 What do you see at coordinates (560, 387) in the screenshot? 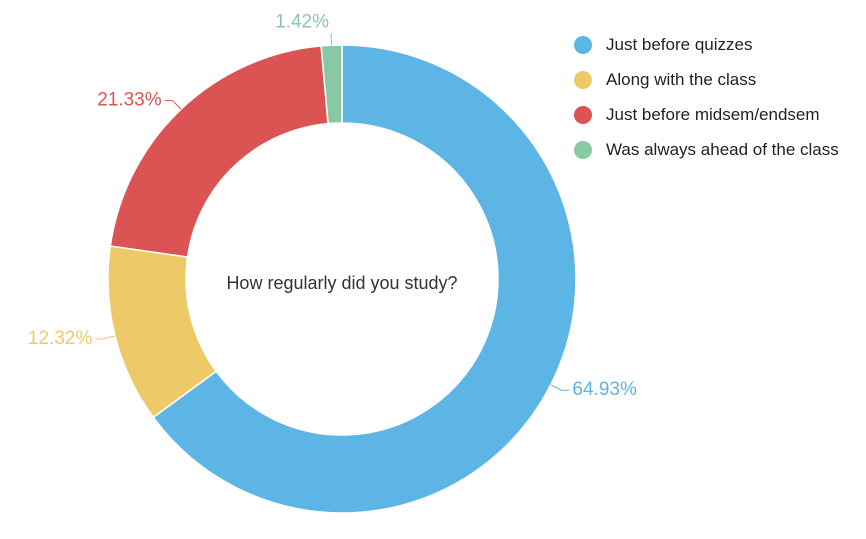
I see `leader-line-just-before-quizzes` at bounding box center [560, 387].